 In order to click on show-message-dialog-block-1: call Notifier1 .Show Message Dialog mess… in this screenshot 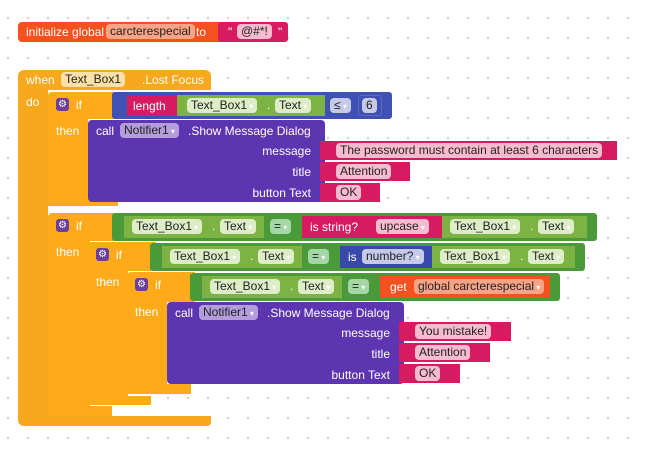, I will do `click(206, 161)`.